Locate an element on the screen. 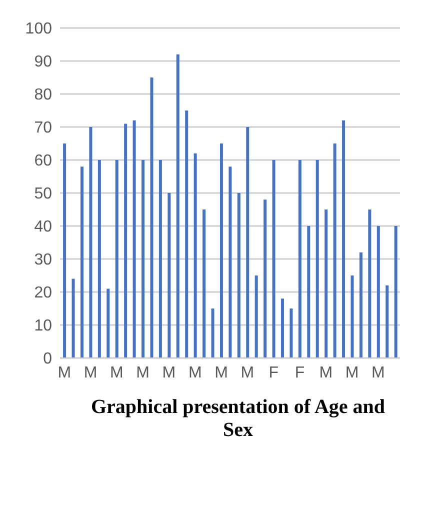  y-tick-label: 90 is located at coordinates (43, 62).